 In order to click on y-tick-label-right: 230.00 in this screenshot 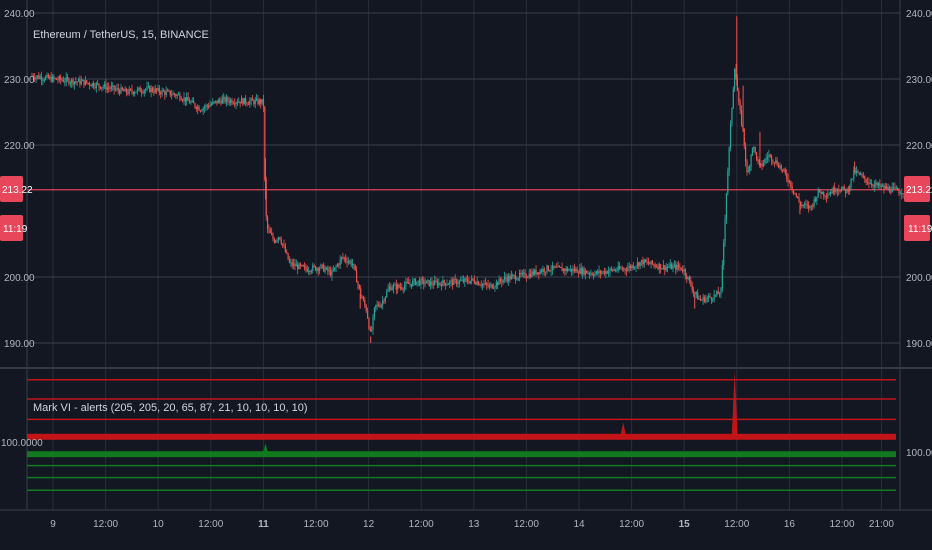, I will do `click(919, 80)`.